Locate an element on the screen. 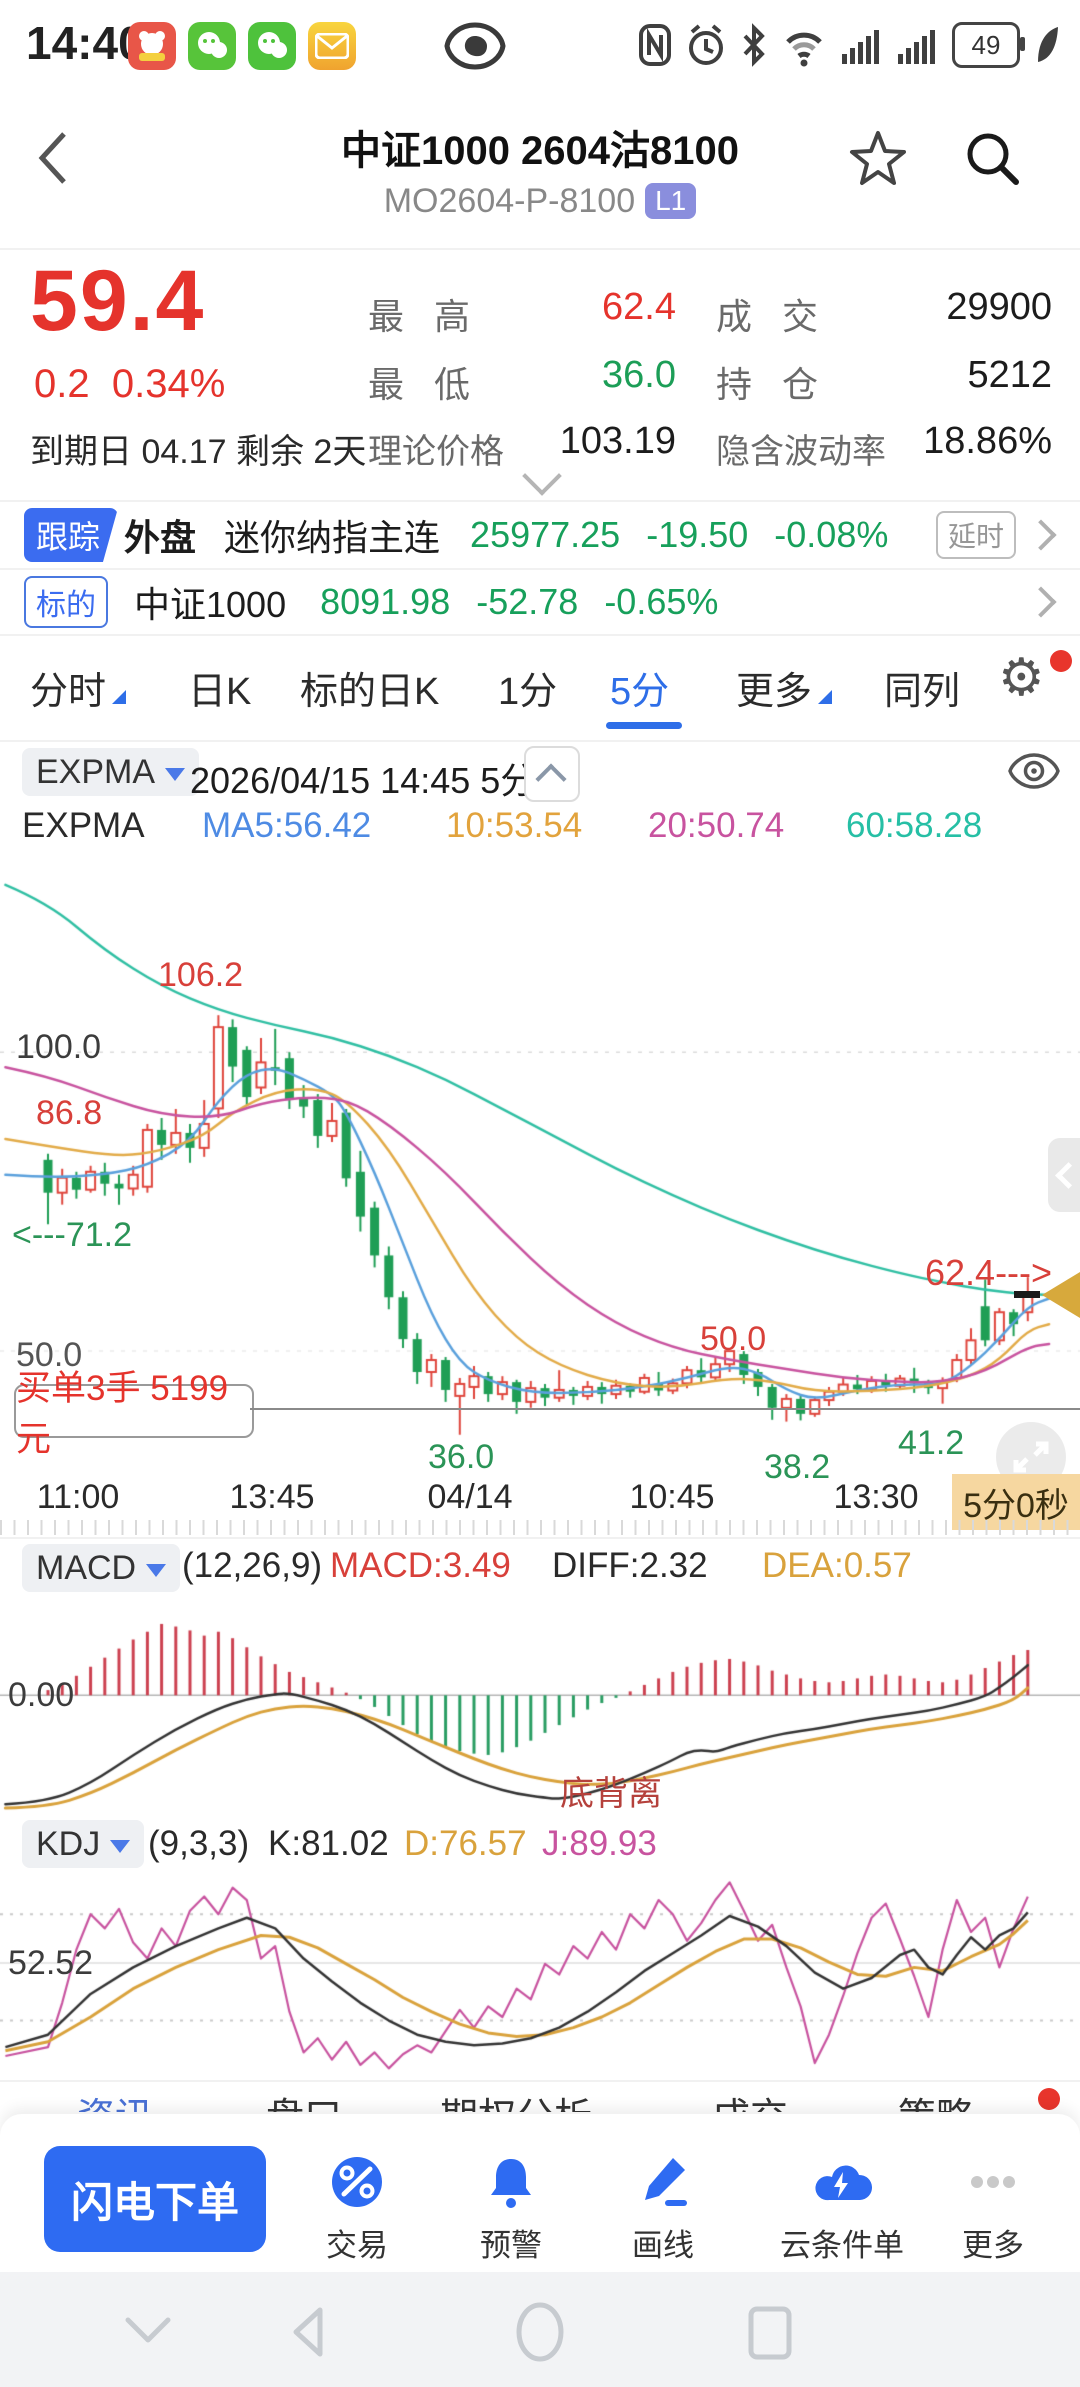  tab-time-share: 分时 is located at coordinates (68, 692).